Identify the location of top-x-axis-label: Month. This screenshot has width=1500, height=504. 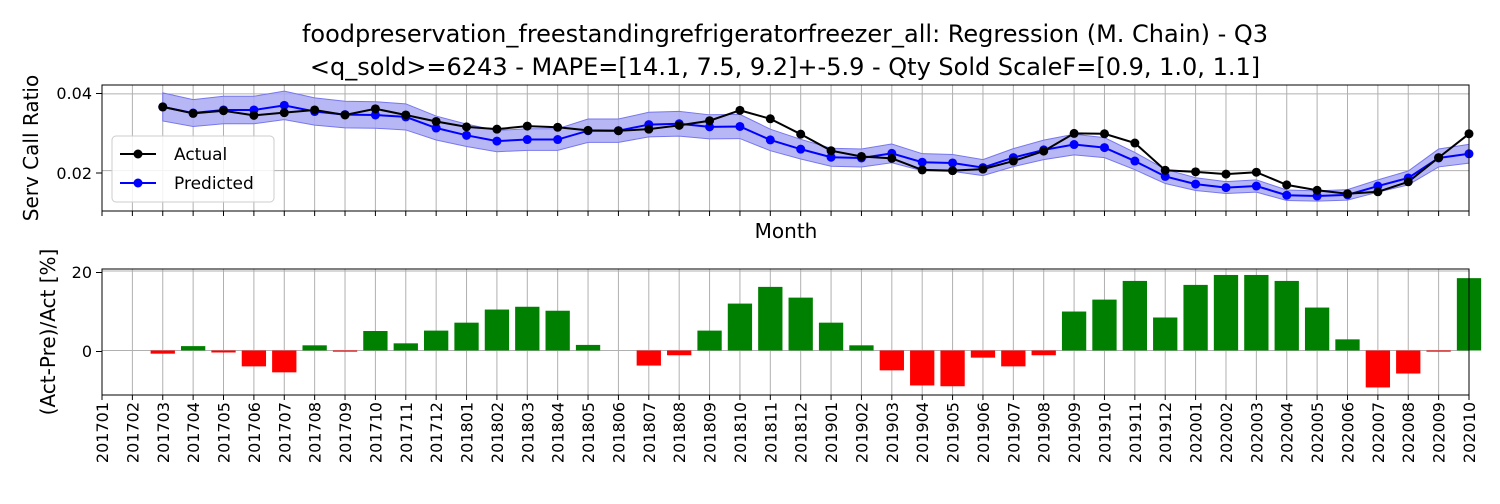
(786, 231).